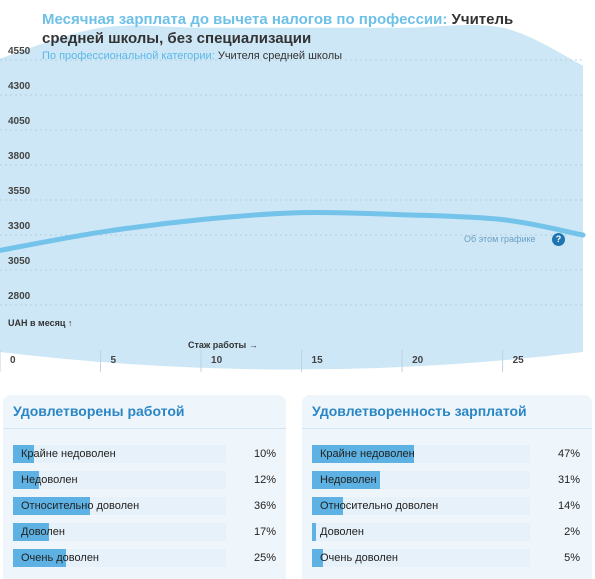 This screenshot has width=595, height=579. What do you see at coordinates (128, 56) in the screenshot?
I see `subtitle-prefix: По профессиональной категории:` at bounding box center [128, 56].